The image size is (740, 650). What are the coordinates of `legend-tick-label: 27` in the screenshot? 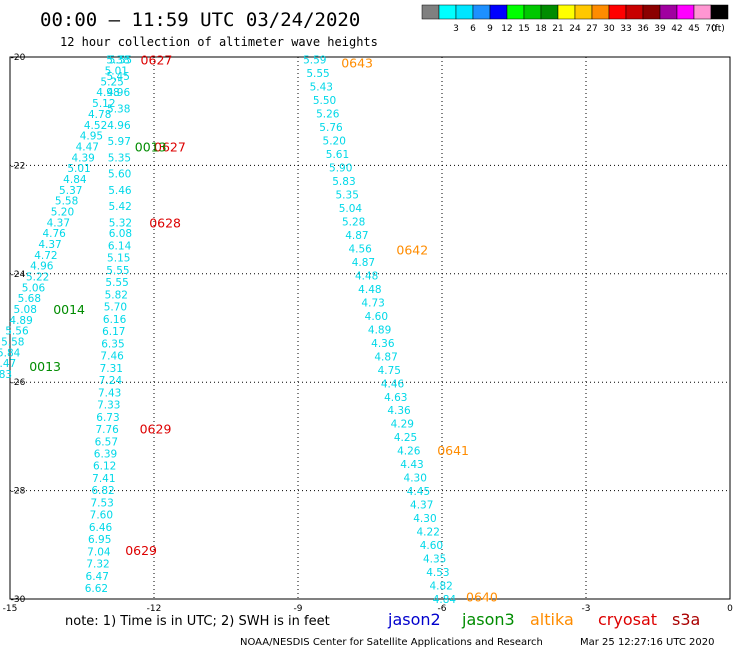 It's located at (591, 29).